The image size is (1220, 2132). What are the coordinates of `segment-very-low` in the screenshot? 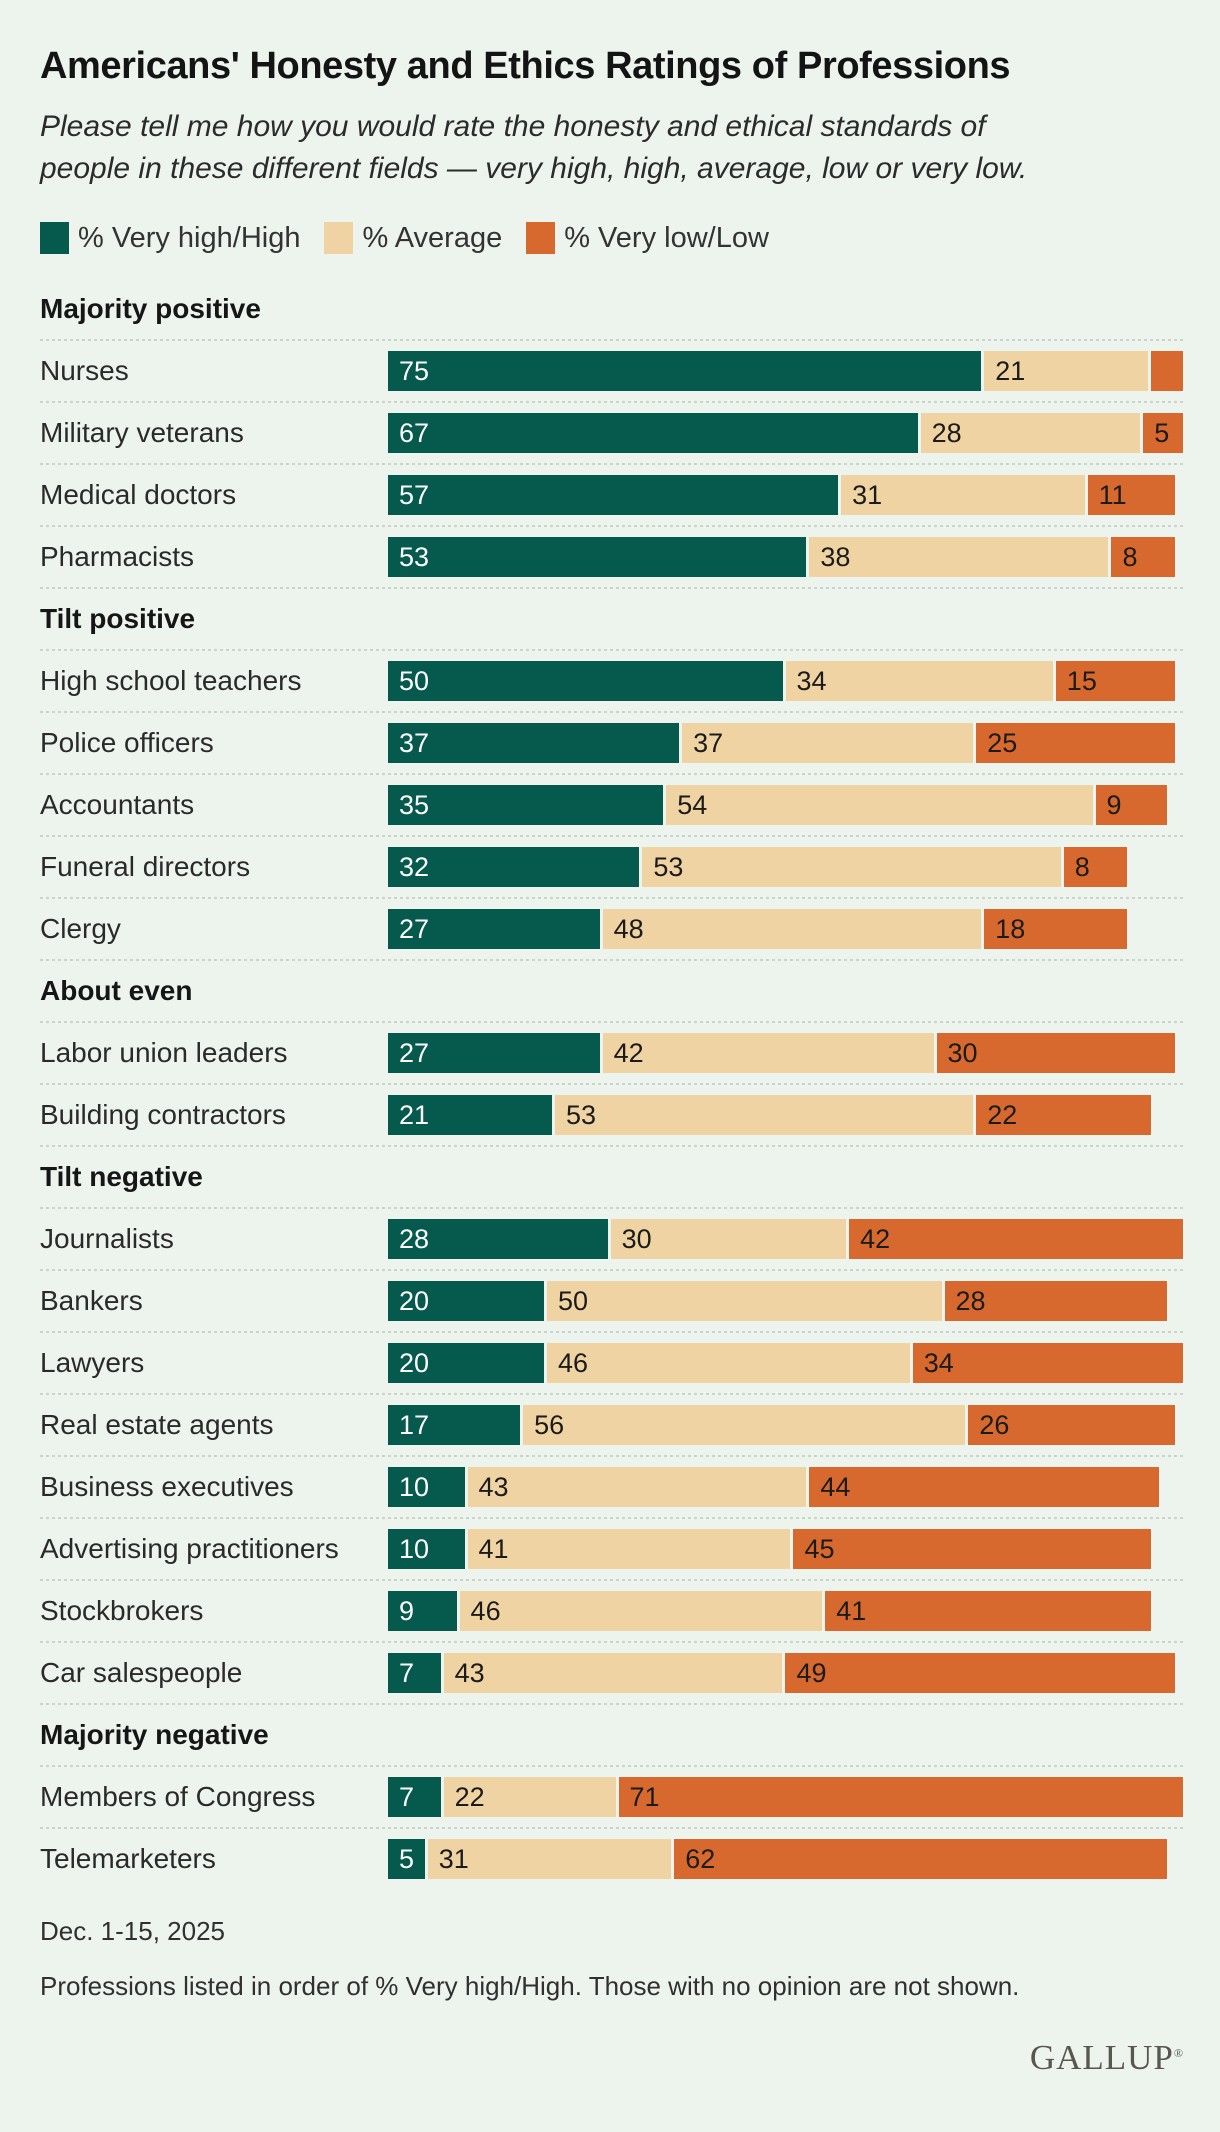 It's located at (1167, 371).